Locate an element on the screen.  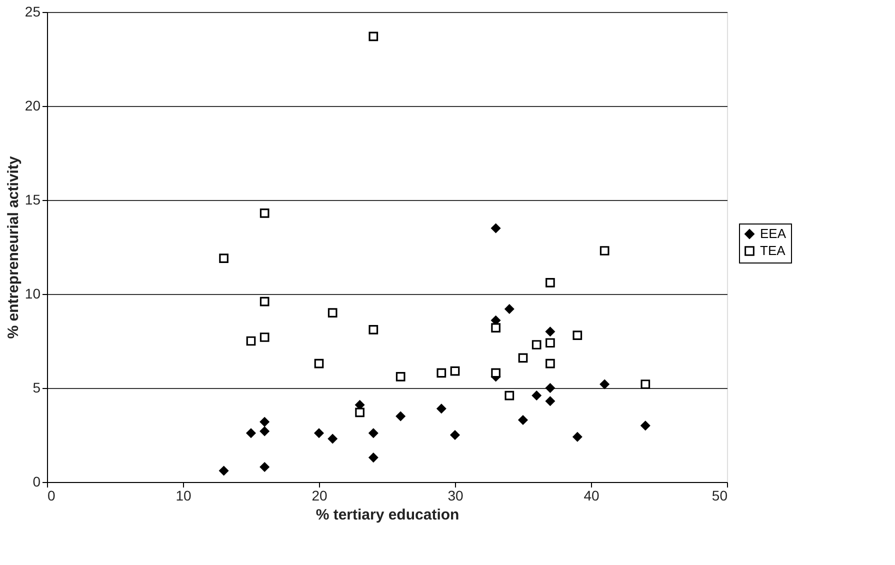
y-tick-label: 0 is located at coordinates (36, 482).